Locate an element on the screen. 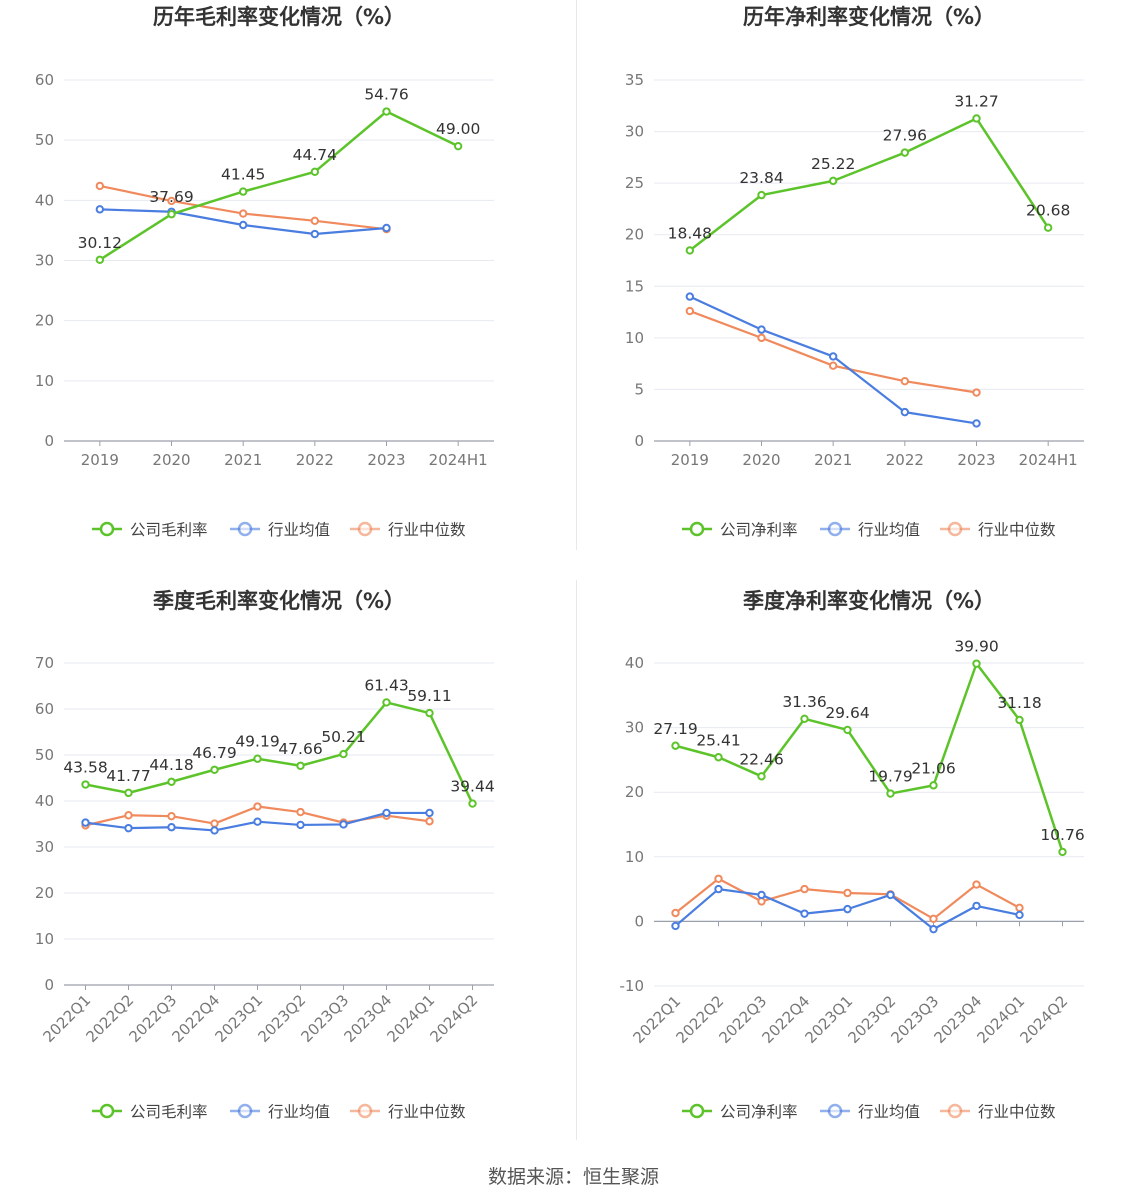 This screenshot has width=1147, height=1202. legend: 公司毛利率 行业均值 行业中位数 is located at coordinates (279, 1112).